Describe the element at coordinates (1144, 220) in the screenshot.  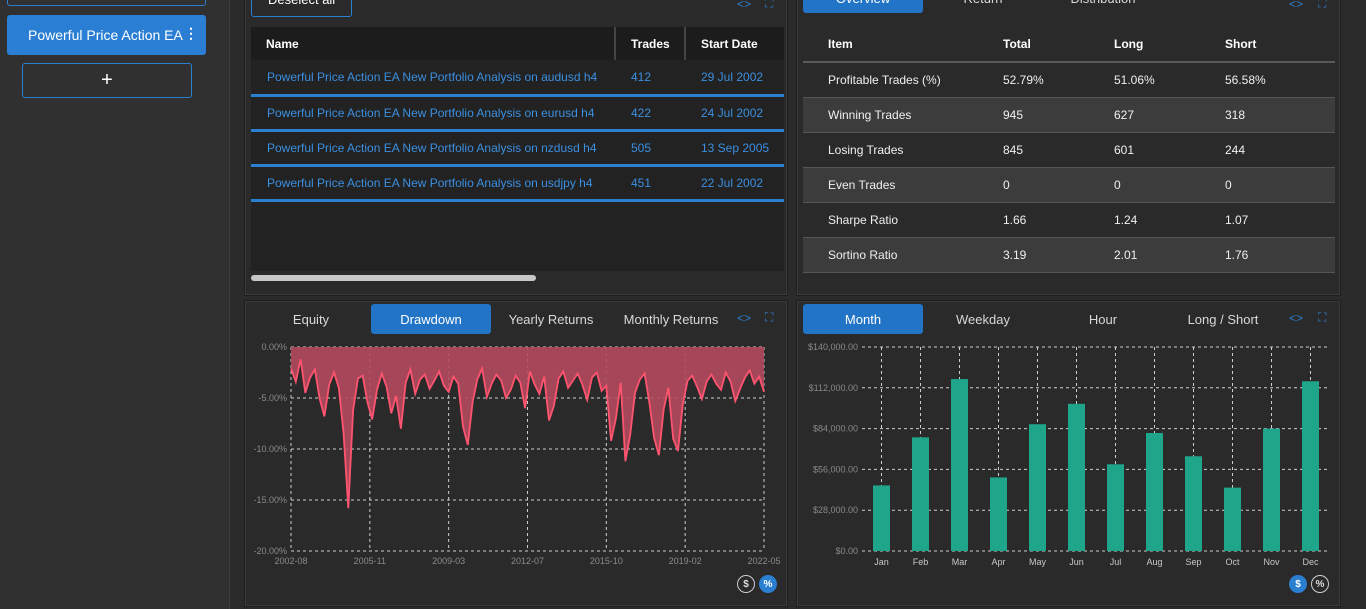
I see `stats-cell: 1.24` at that location.